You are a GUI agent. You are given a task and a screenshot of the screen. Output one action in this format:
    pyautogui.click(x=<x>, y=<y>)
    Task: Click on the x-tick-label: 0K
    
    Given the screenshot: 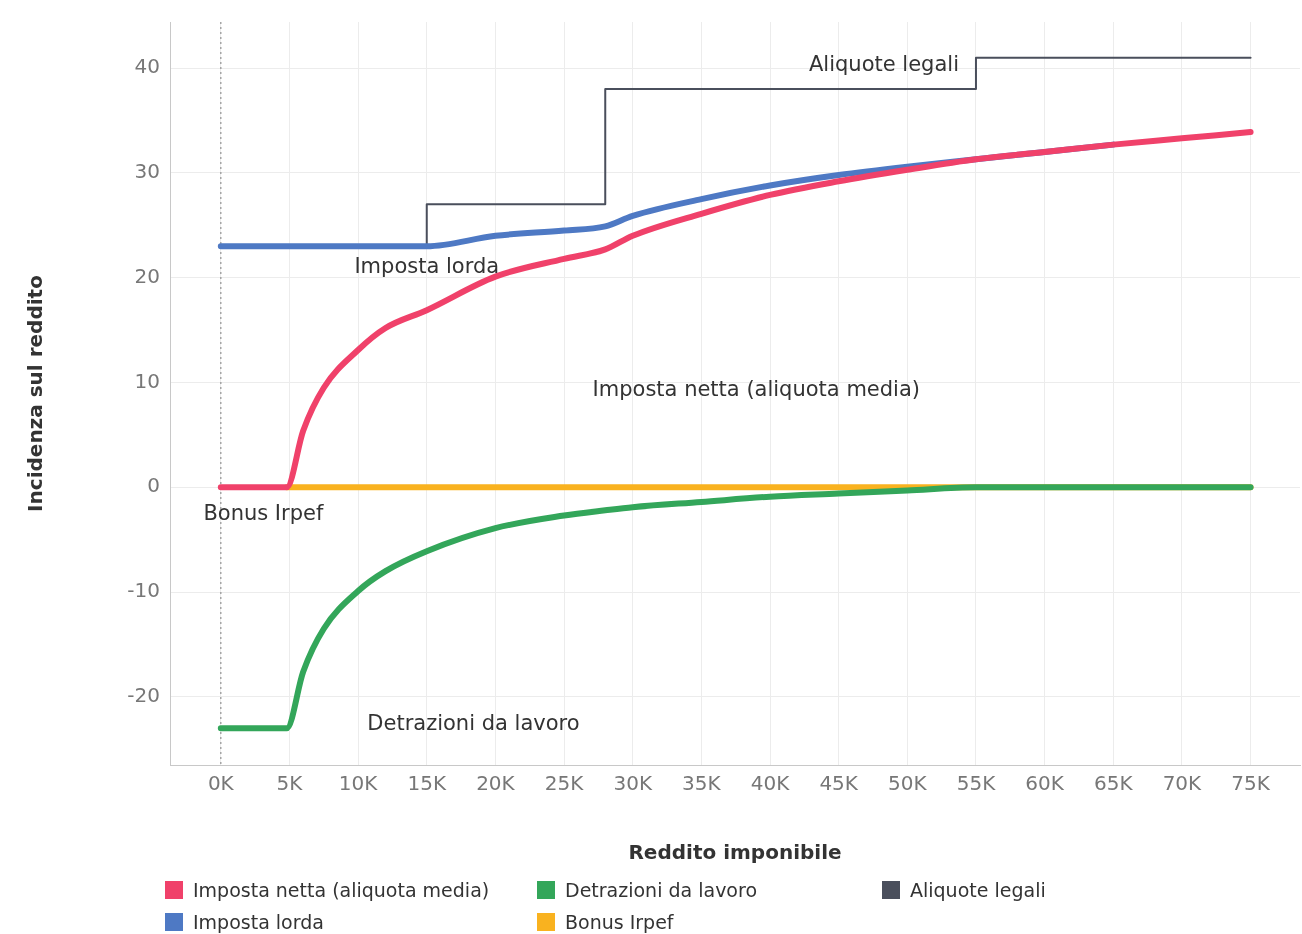 What is the action you would take?
    pyautogui.click(x=221, y=783)
    